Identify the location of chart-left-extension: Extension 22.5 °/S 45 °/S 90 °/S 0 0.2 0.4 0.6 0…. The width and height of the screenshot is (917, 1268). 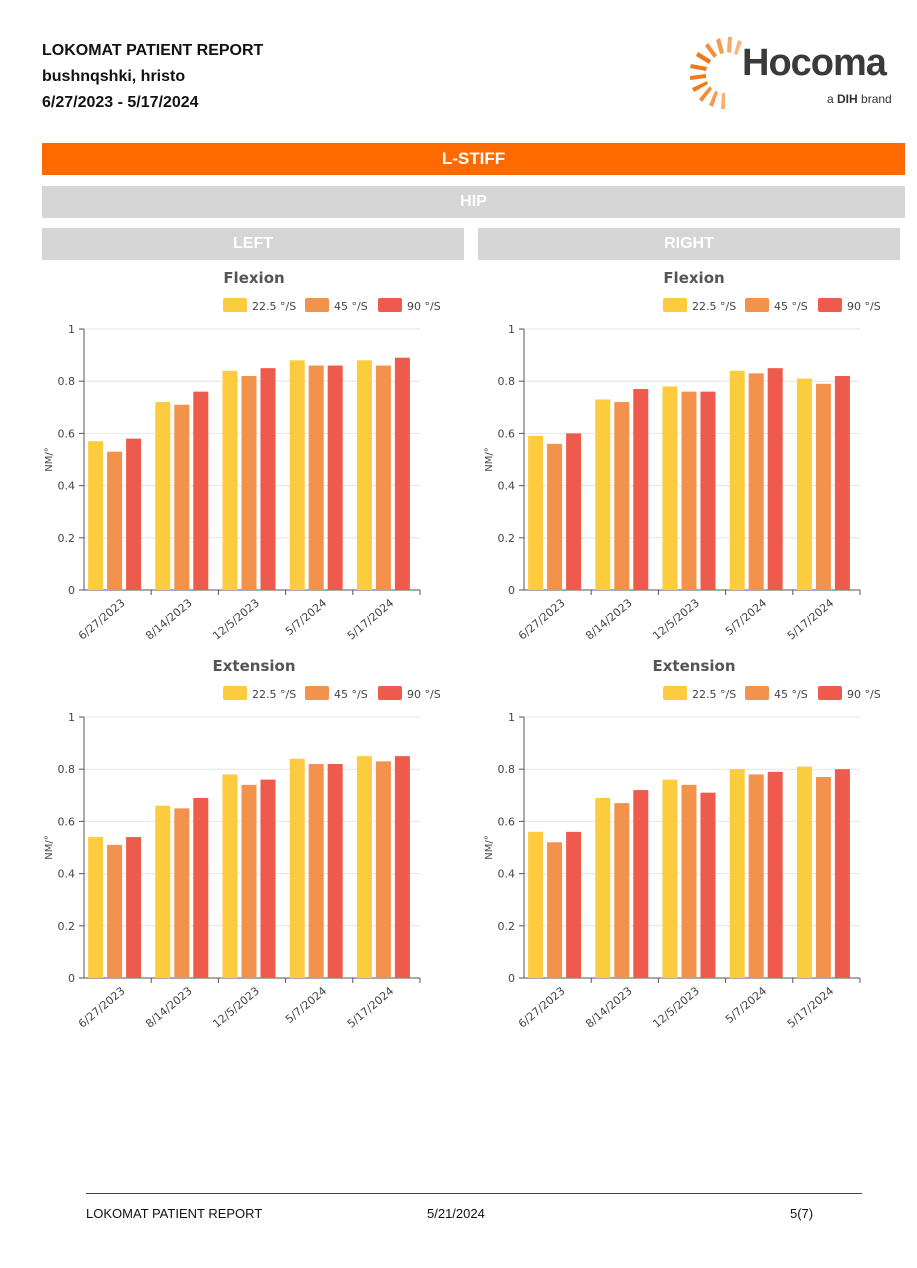
(220, 840).